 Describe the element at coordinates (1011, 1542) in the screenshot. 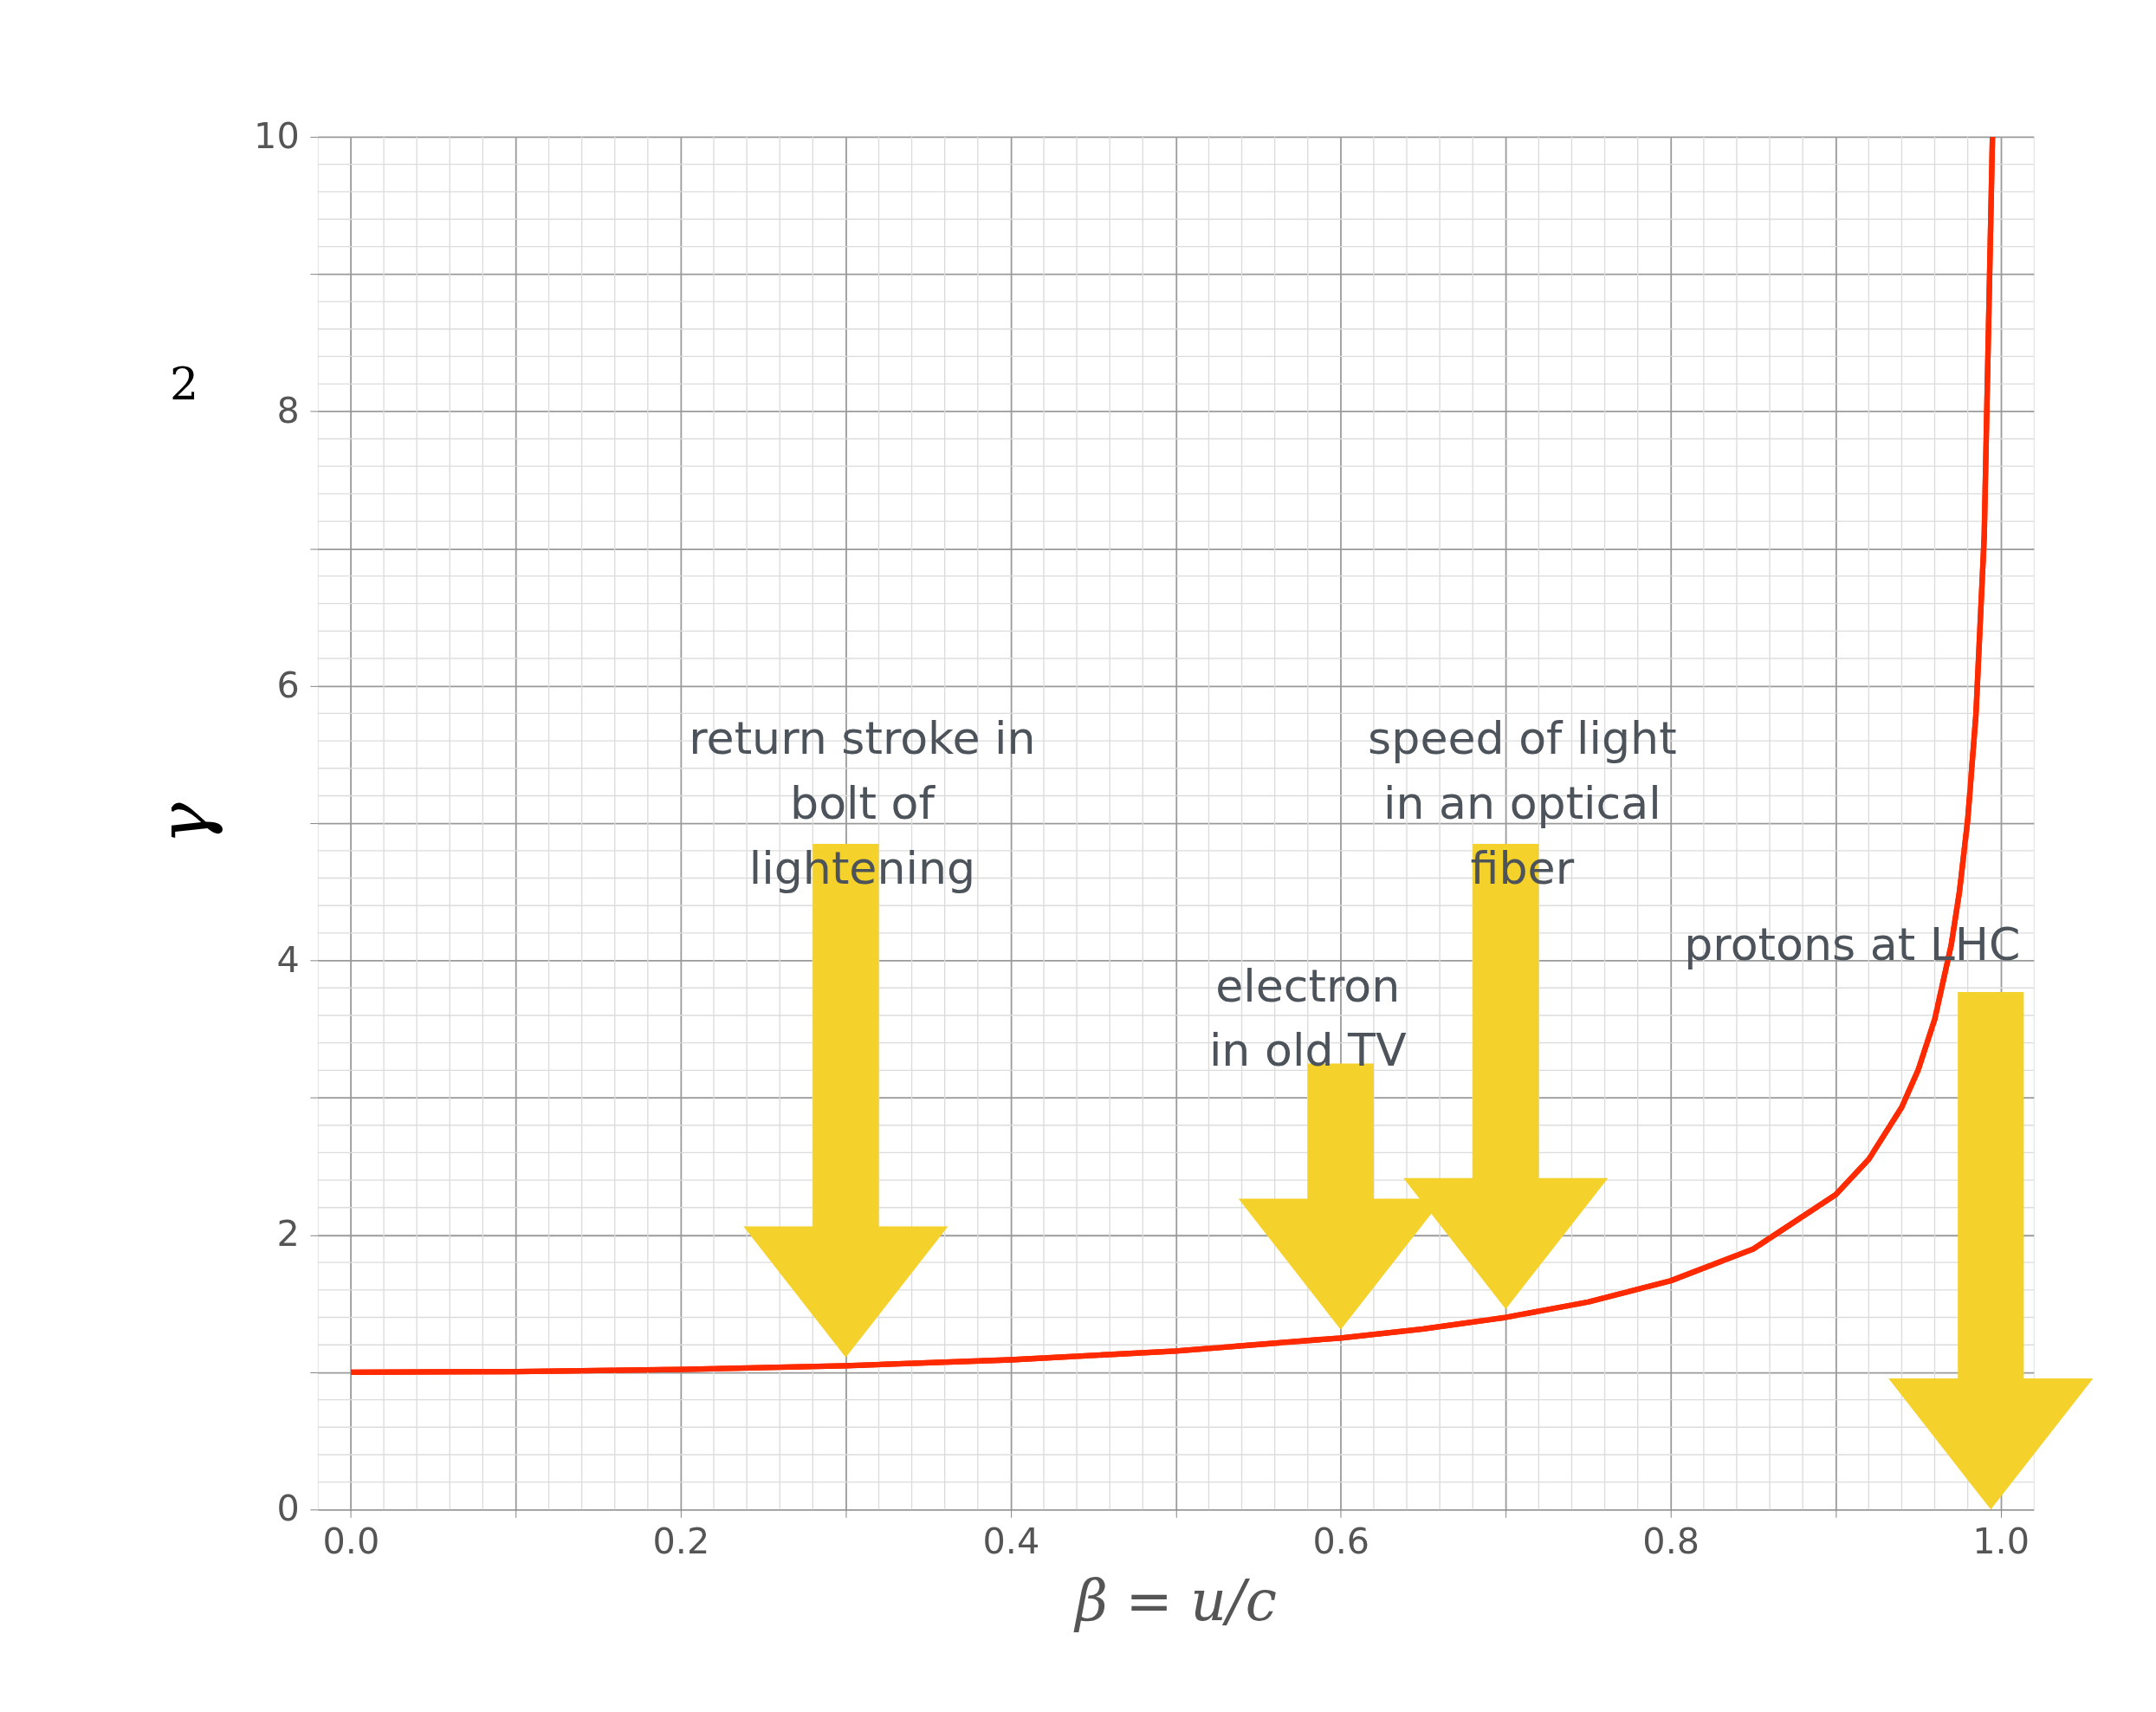

I see `x-tick-label: 0.4` at that location.